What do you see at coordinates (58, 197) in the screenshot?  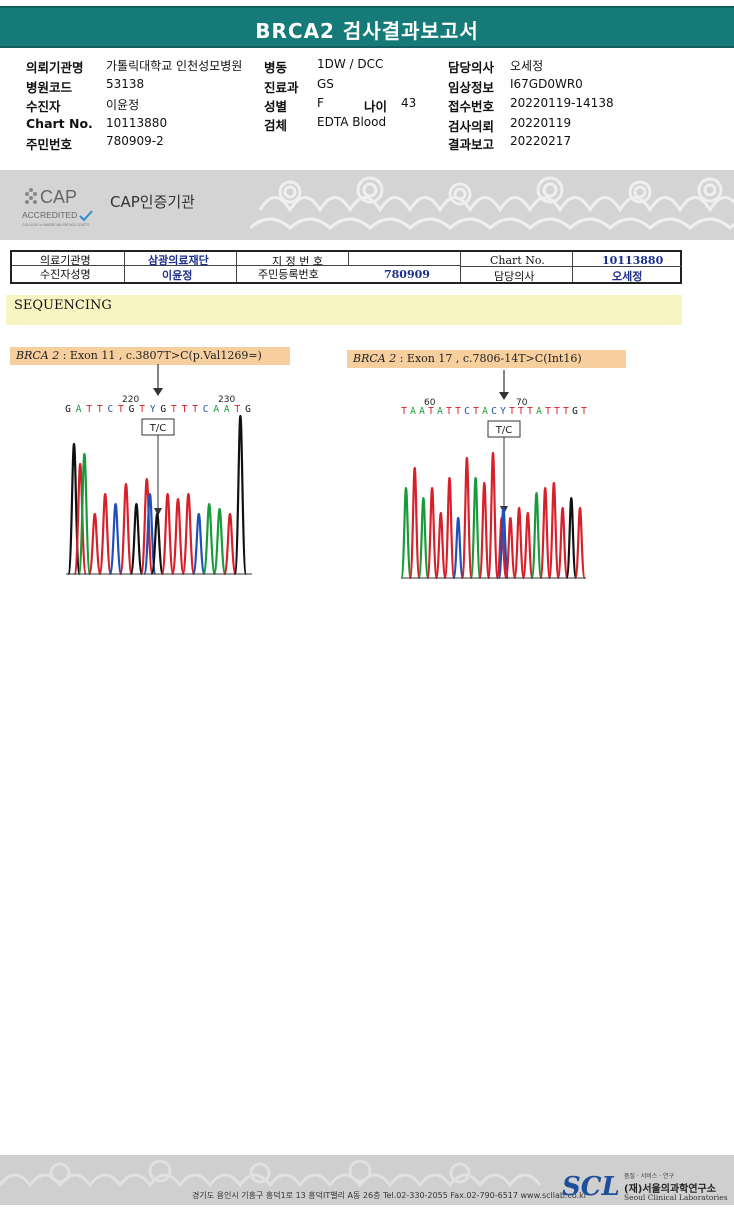 I see `cap-logo-text: CAP` at bounding box center [58, 197].